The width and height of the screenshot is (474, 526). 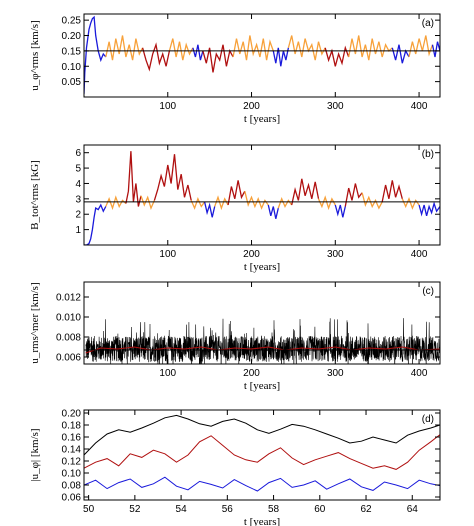 What do you see at coordinates (72, 21) in the screenshot?
I see `y-tick-label: 0.25` at bounding box center [72, 21].